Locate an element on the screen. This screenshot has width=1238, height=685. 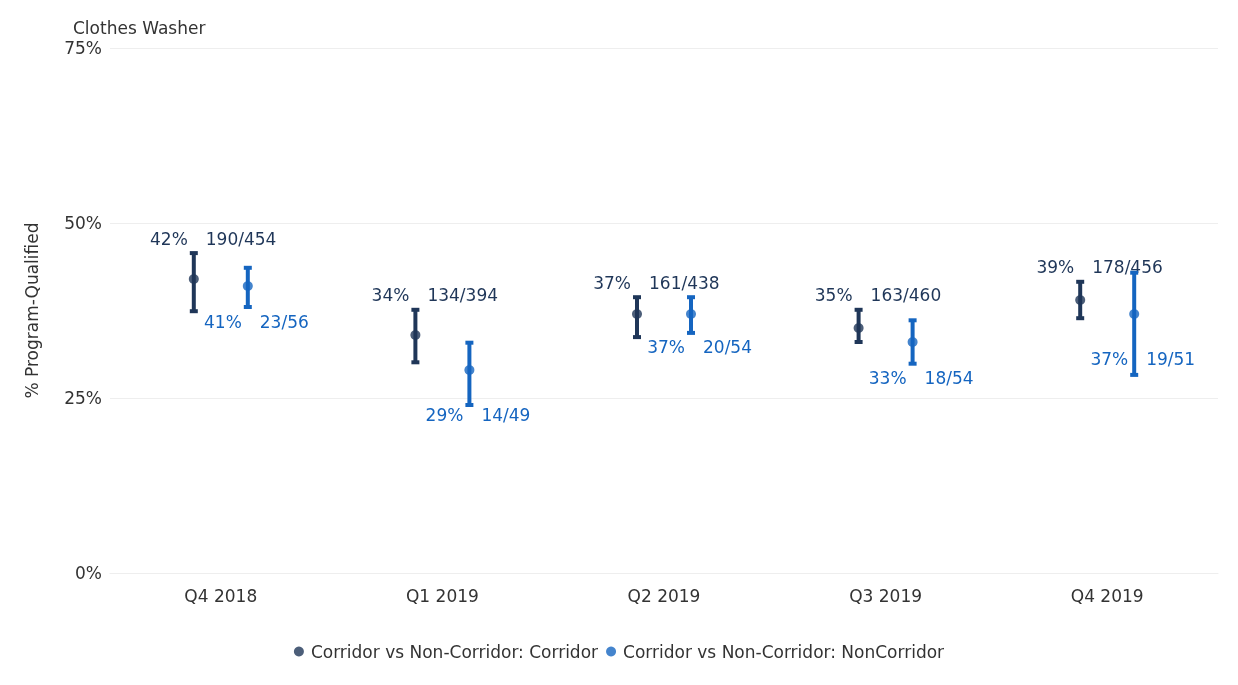
y-axis-title: % Program-Qualified is located at coordinates (31, 310).